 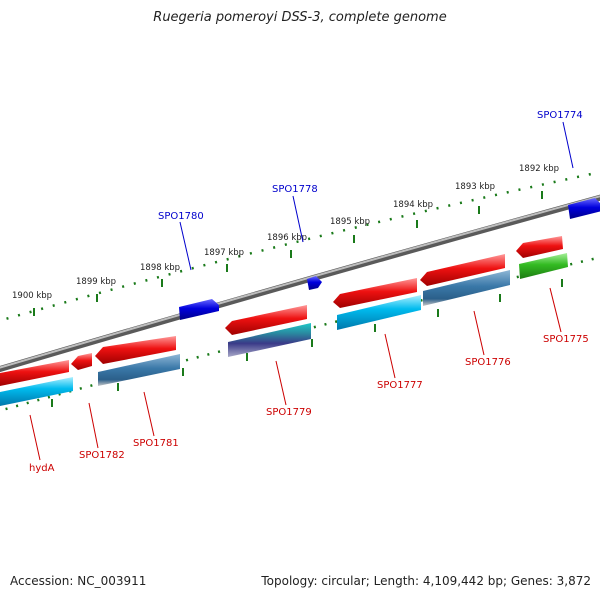 I want to click on gene-label-SPO1774: SPO1774, so click(x=560, y=115).